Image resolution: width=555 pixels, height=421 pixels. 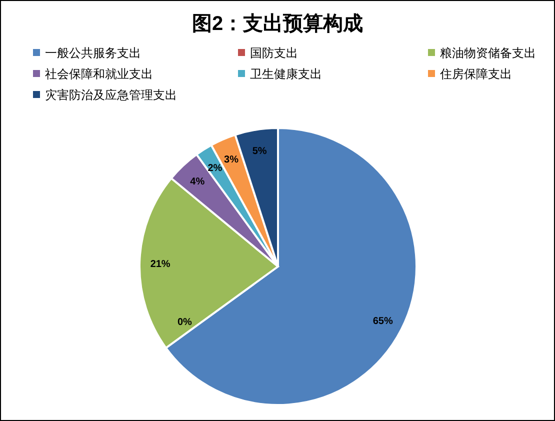 I want to click on text: 0%, so click(x=184, y=322).